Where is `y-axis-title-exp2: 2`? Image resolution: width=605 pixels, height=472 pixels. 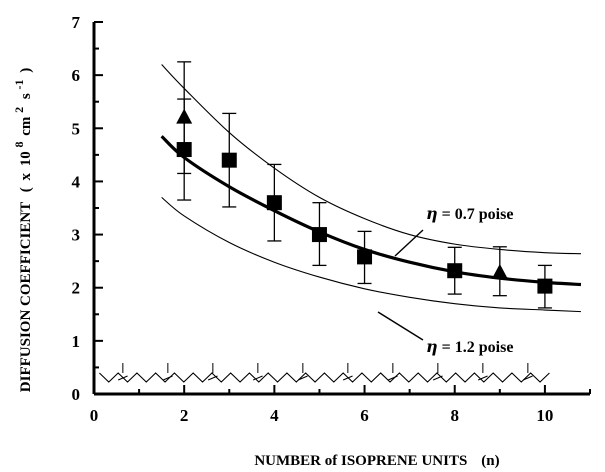
y-axis-title-exp2: 2 is located at coordinates (19, 110).